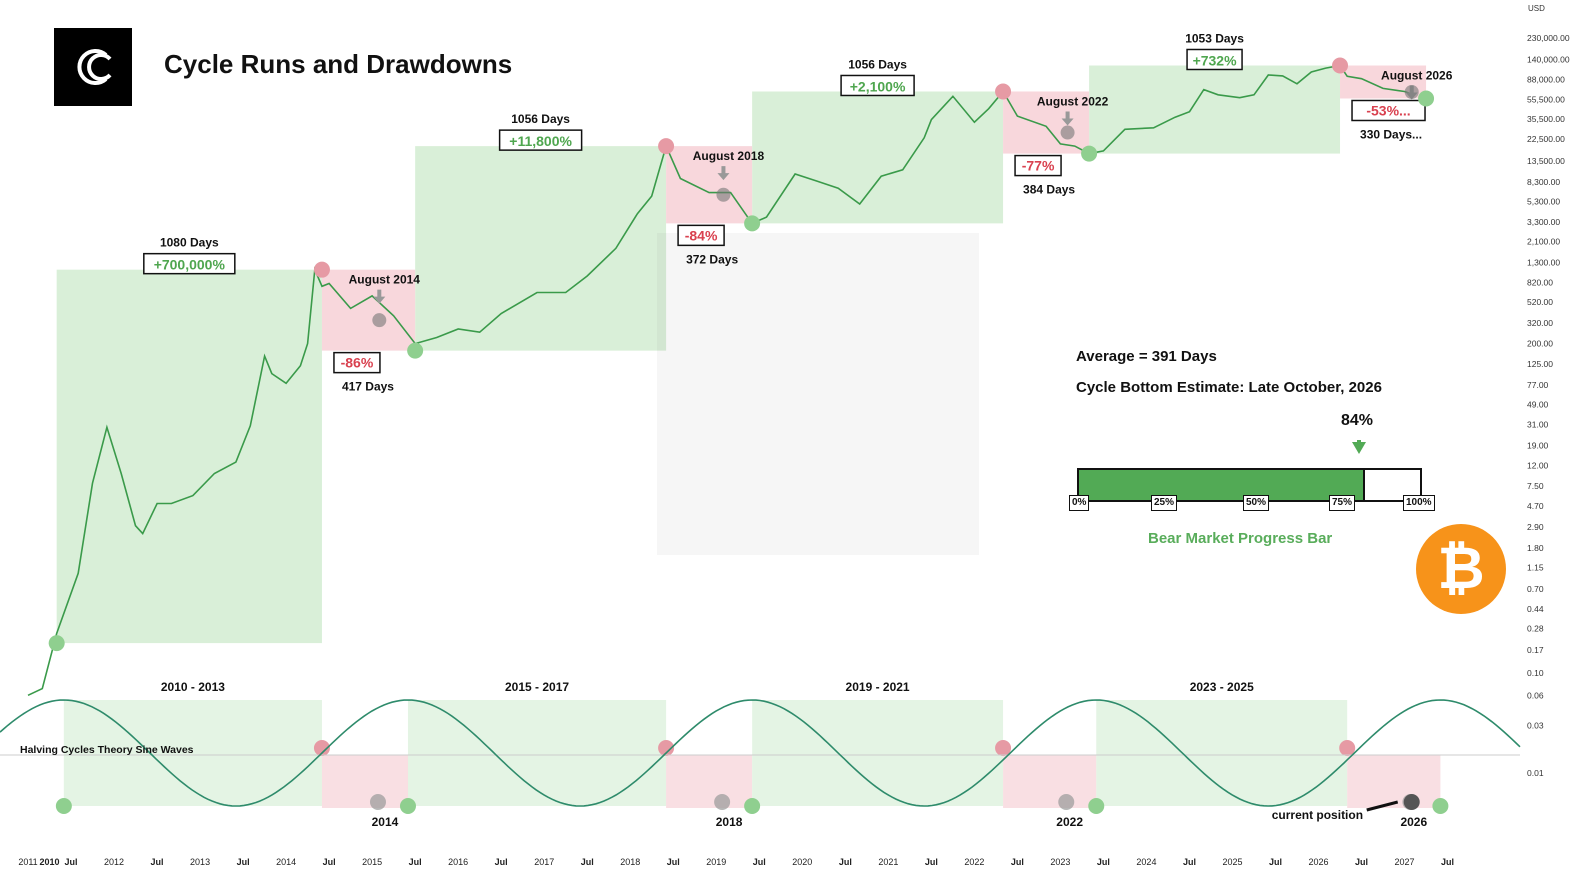 The image size is (1594, 873). What do you see at coordinates (1405, 862) in the screenshot?
I see `x-tick-label-33: 2027` at bounding box center [1405, 862].